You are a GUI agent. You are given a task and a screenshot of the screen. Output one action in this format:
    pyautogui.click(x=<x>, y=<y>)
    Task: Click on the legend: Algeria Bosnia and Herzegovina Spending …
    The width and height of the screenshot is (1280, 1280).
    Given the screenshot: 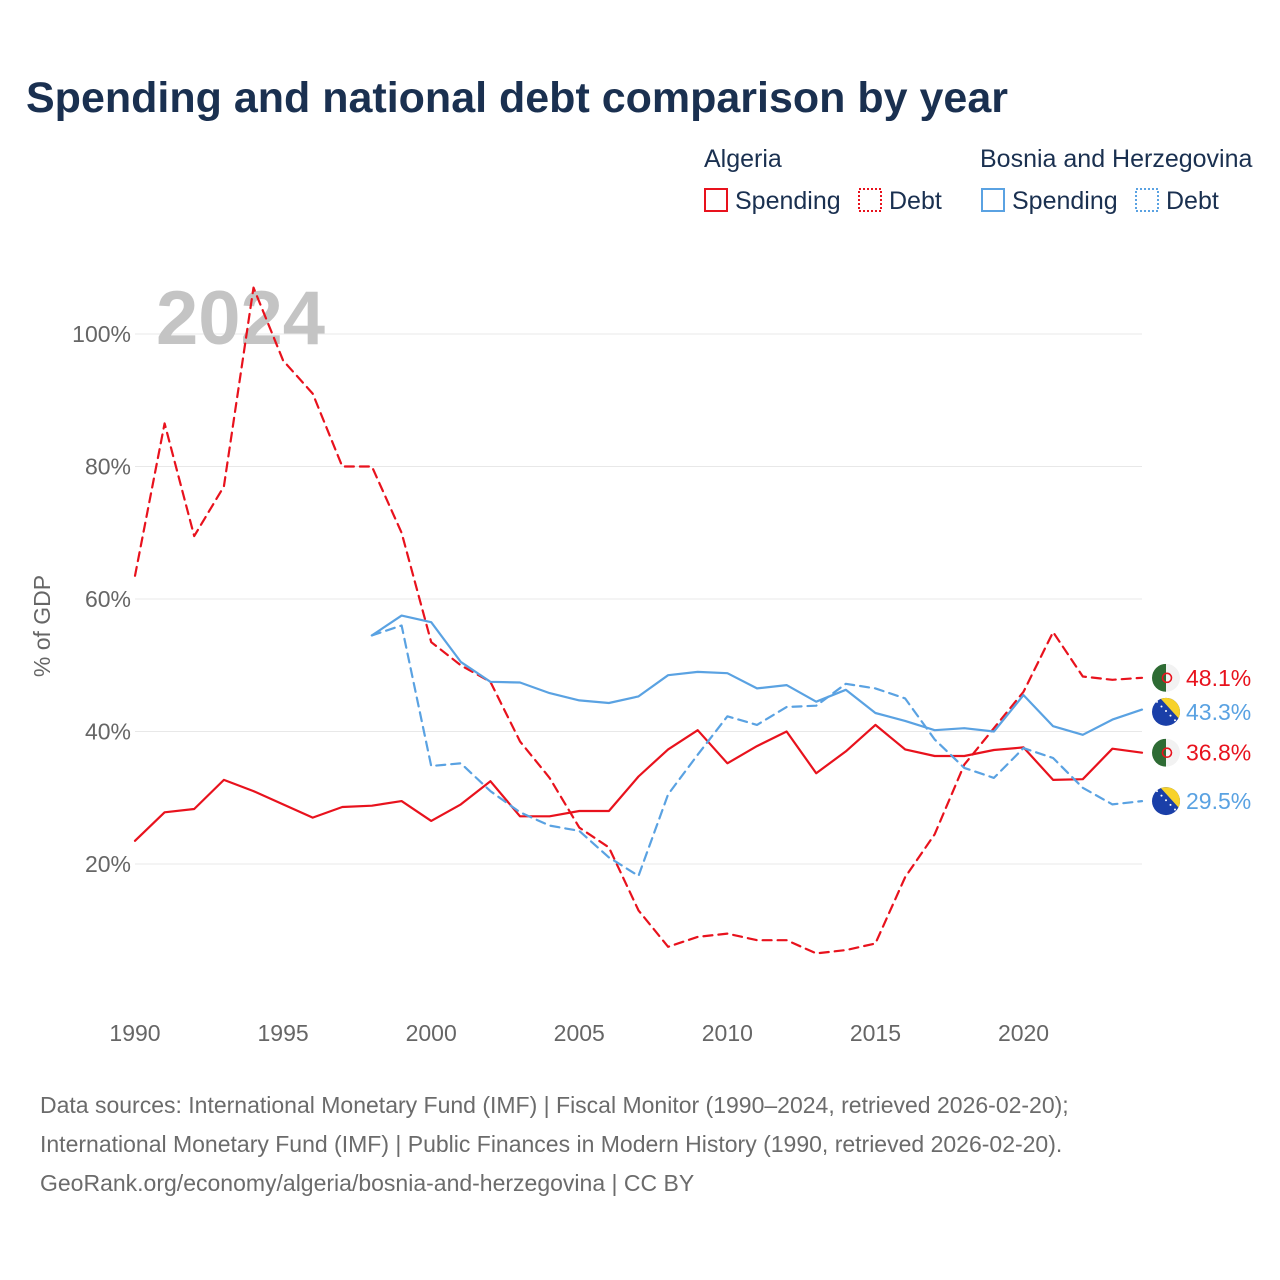 What is the action you would take?
    pyautogui.click(x=978, y=180)
    